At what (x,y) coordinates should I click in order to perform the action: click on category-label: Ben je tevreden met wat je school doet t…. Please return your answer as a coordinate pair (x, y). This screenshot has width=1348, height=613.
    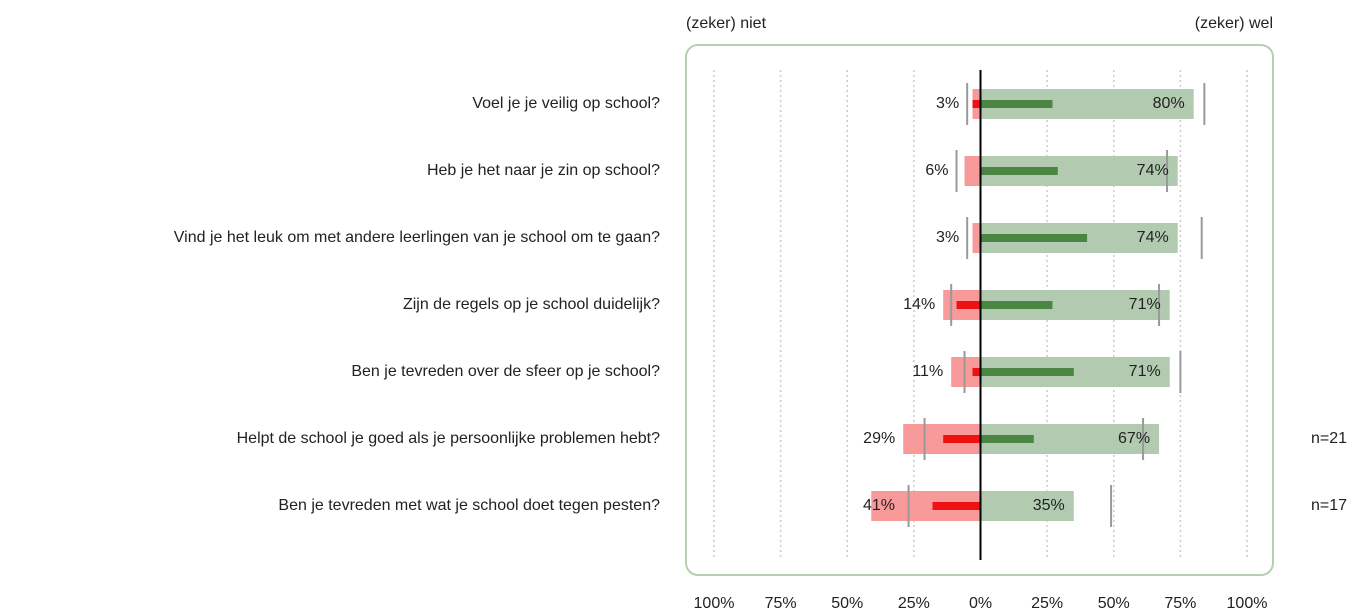
    Looking at the image, I should click on (469, 505).